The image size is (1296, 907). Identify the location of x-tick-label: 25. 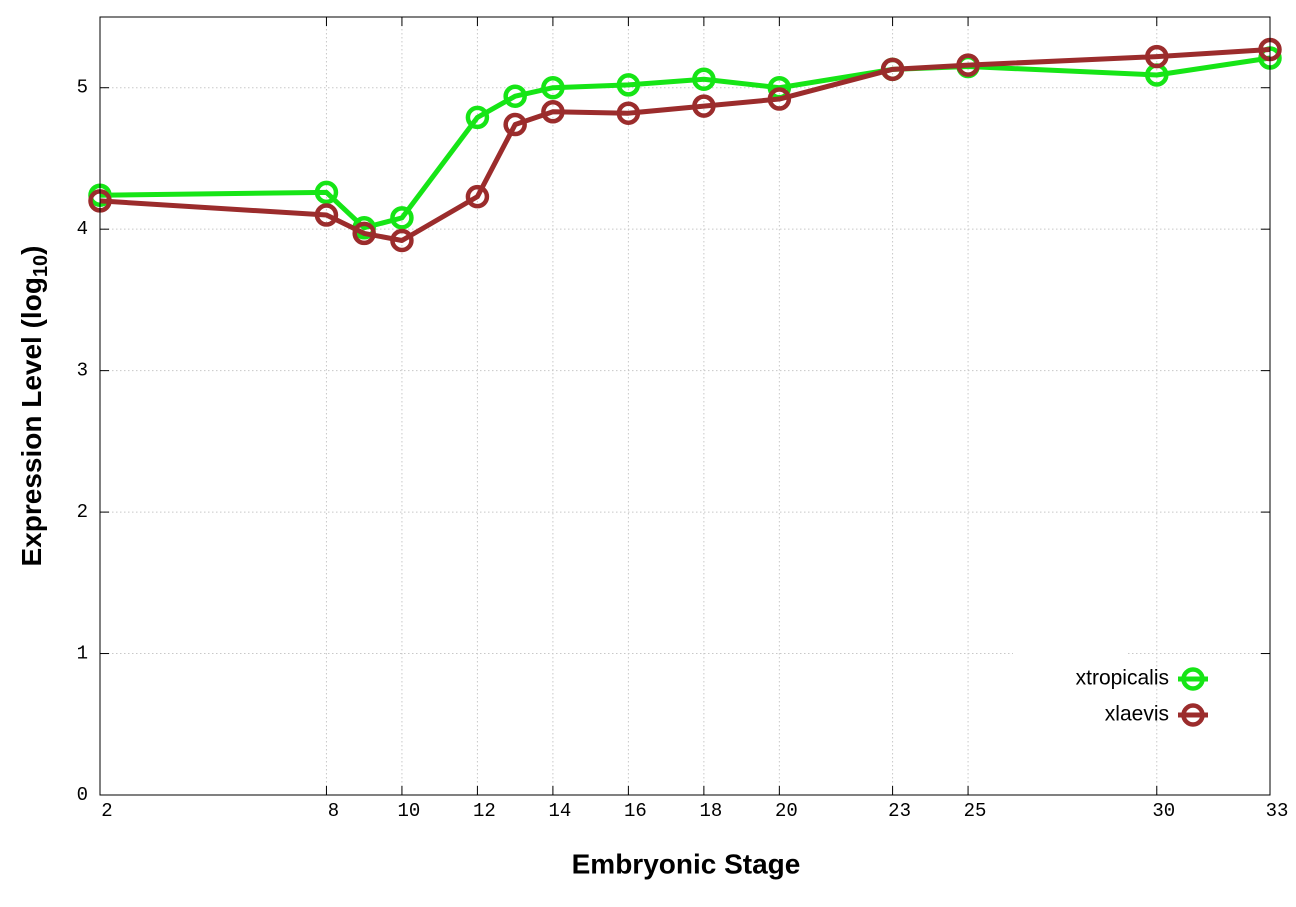
(975, 811).